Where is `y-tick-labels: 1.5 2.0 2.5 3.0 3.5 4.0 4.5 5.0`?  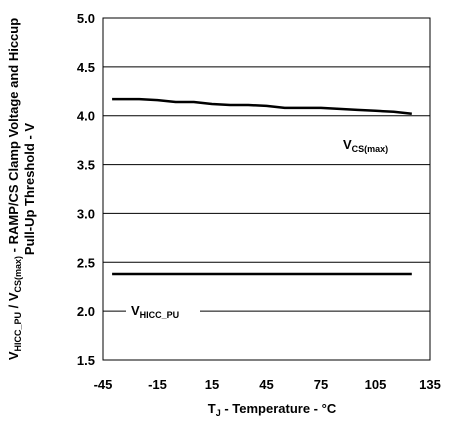 y-tick-labels: 1.5 2.0 2.5 3.0 3.5 4.0 4.5 5.0 is located at coordinates (86, 189).